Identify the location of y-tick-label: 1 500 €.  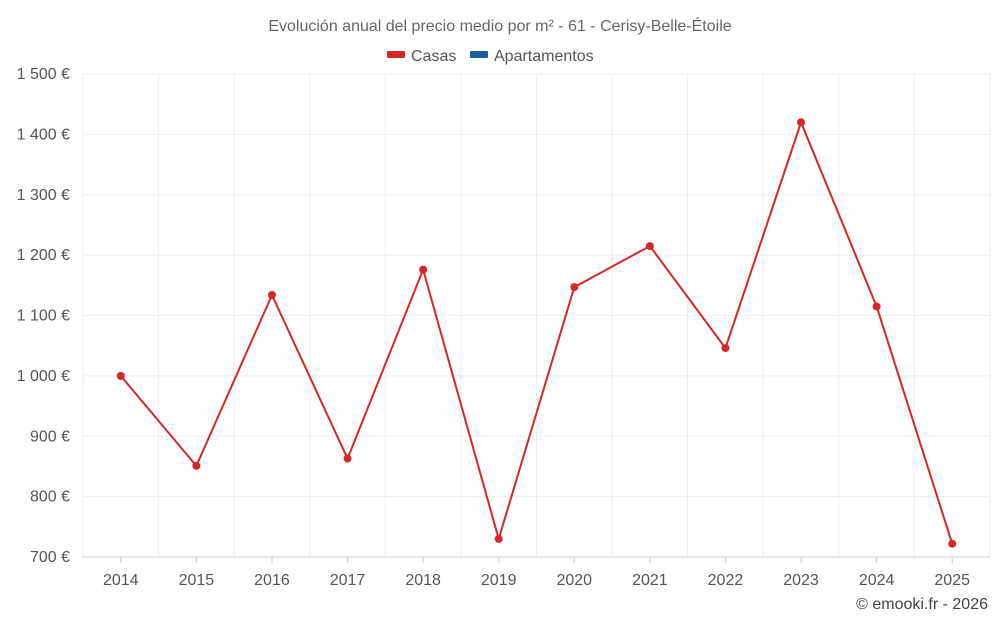
(43, 74).